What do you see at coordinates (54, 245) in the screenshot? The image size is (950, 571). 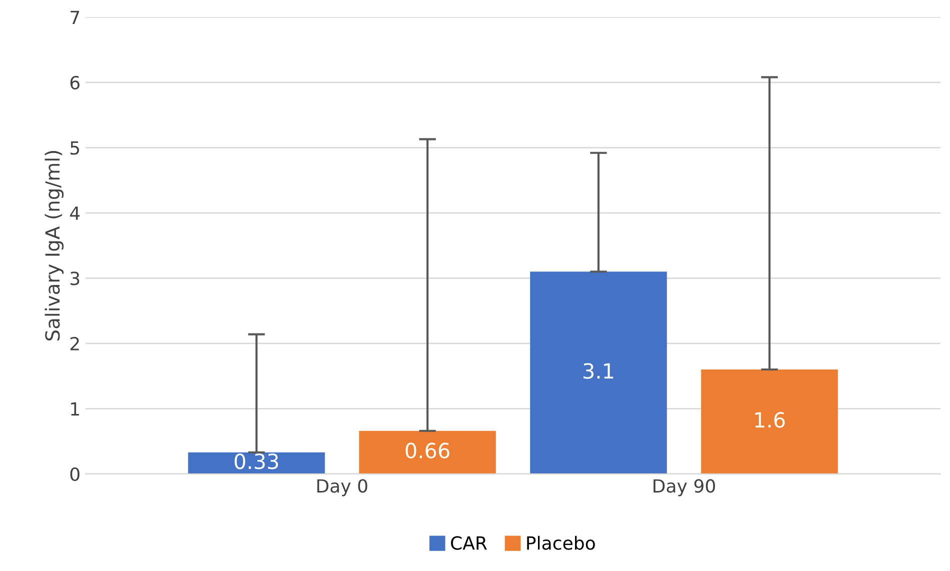 I see `y-axis-title: Salivary IgA (ng/ml)` at bounding box center [54, 245].